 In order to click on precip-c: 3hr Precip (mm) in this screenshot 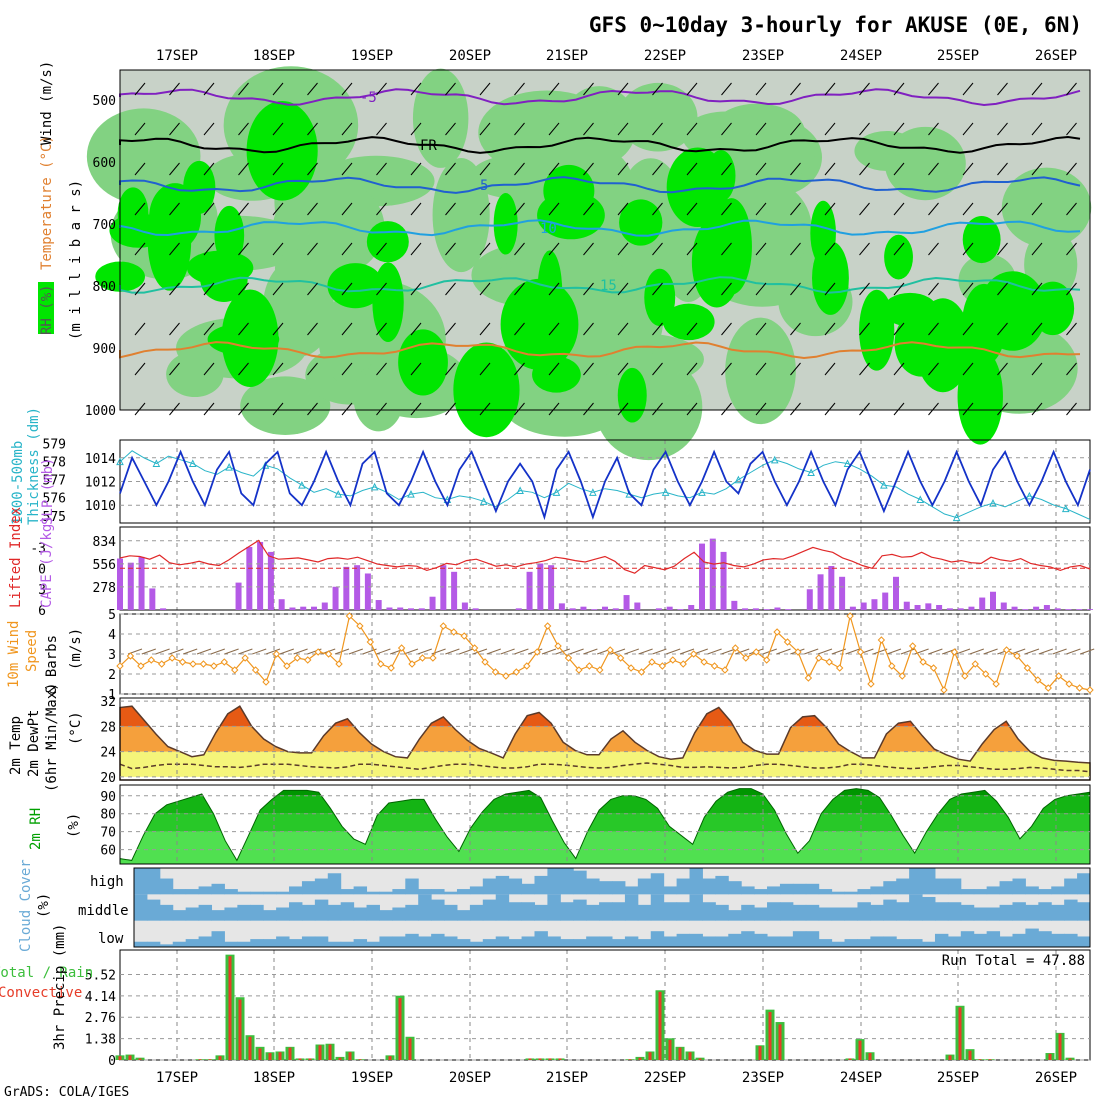, I will do `click(60, 987)`.